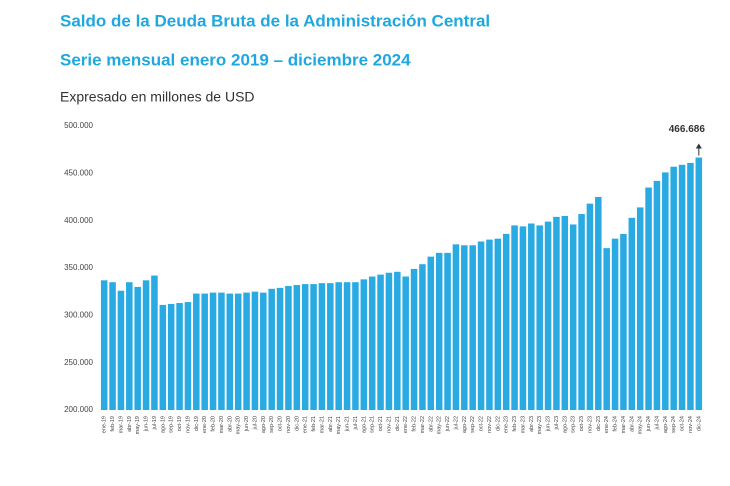 This screenshot has height=486, width=730. Describe the element at coordinates (264, 424) in the screenshot. I see `x-tick-label: ago-20` at that location.